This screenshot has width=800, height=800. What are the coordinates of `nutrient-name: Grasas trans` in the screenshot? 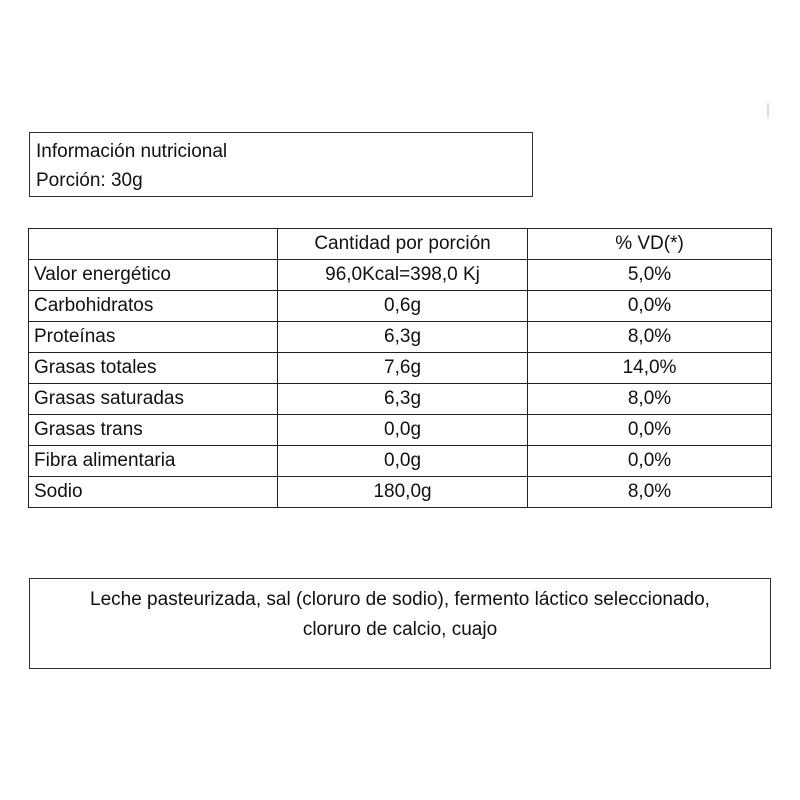 It's located at (153, 430).